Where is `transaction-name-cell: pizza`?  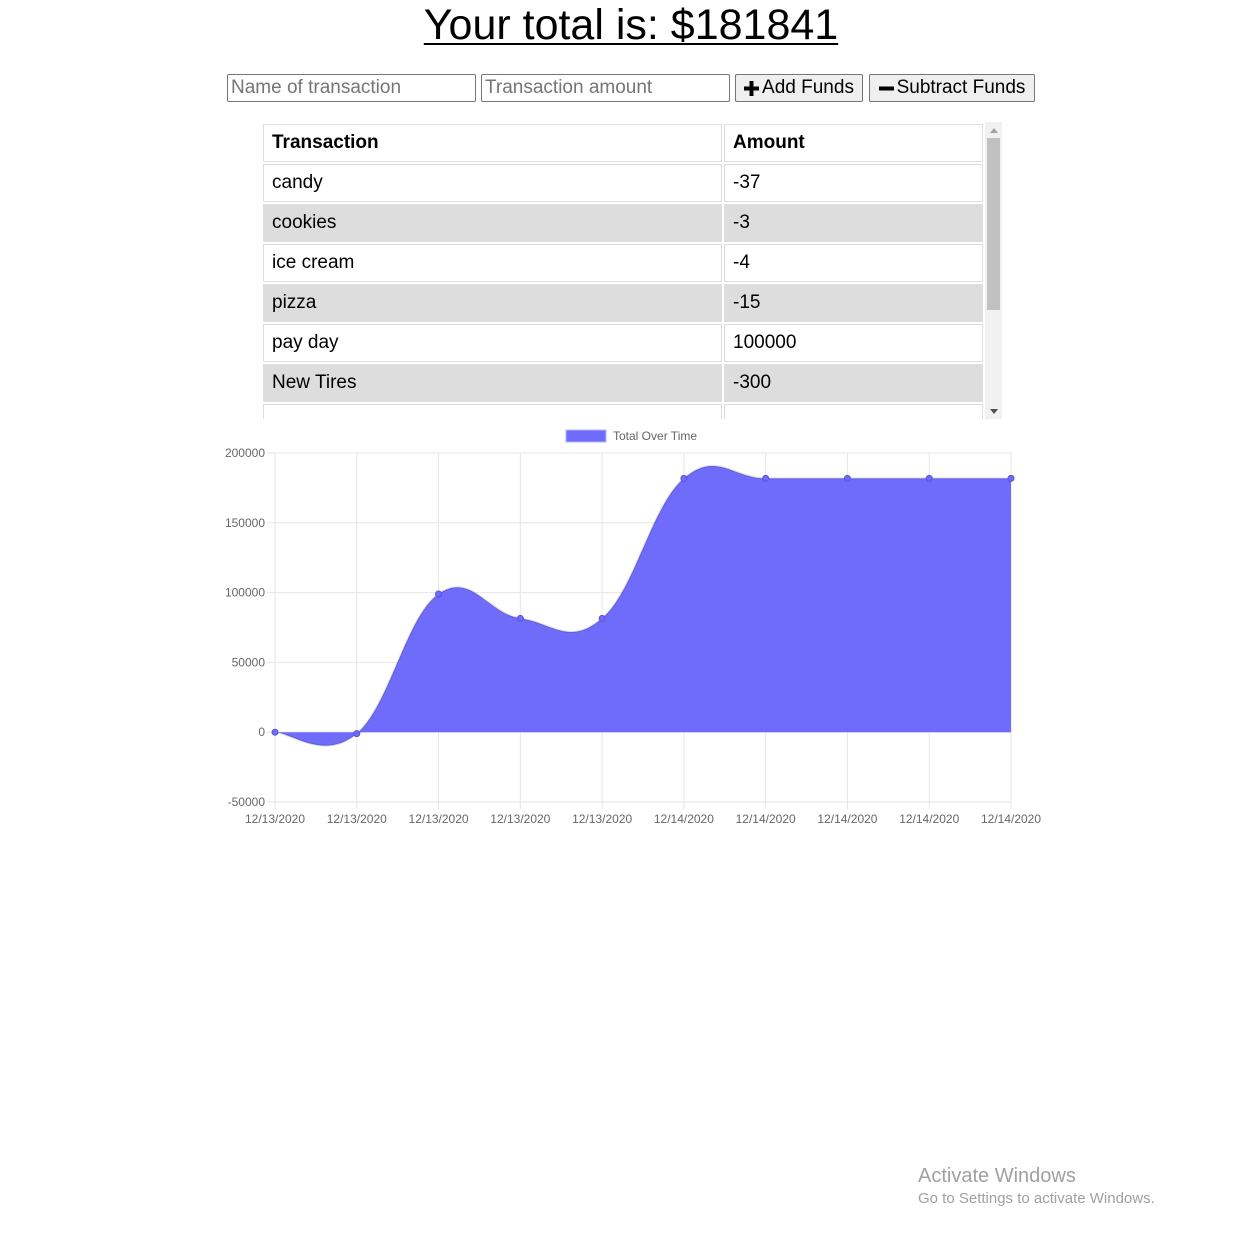
transaction-name-cell: pizza is located at coordinates (492, 303).